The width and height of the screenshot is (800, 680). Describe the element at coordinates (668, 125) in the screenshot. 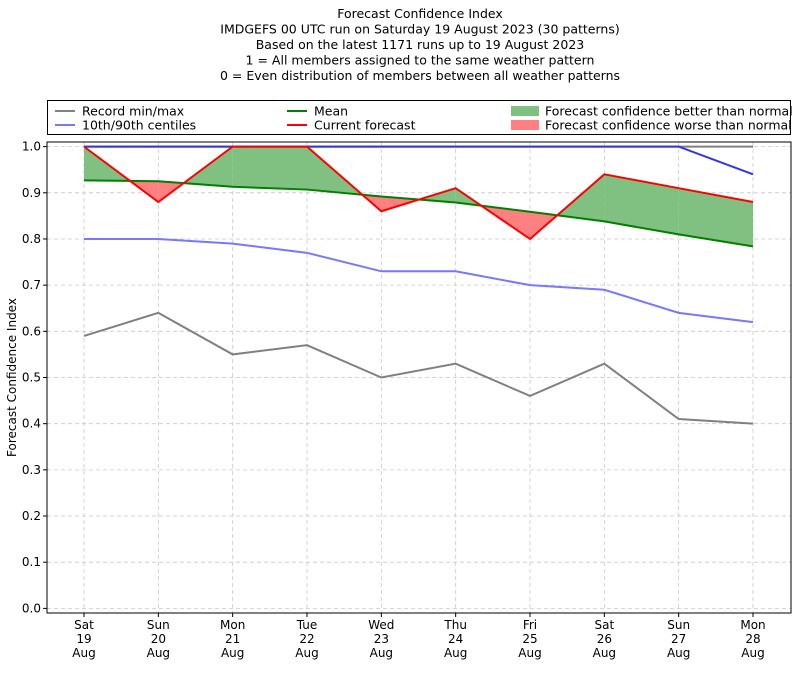

I see `legend-label: Forecast confidence worse than normal` at that location.